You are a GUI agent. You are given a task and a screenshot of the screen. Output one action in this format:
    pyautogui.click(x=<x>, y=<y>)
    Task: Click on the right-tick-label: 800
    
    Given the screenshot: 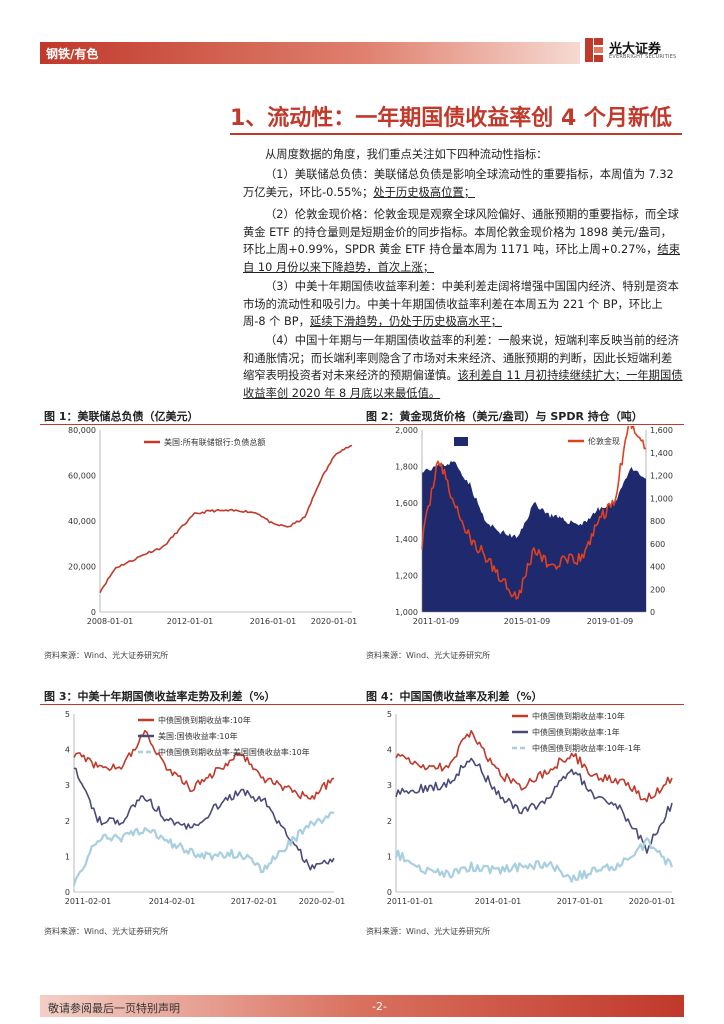 What is the action you would take?
    pyautogui.click(x=657, y=521)
    